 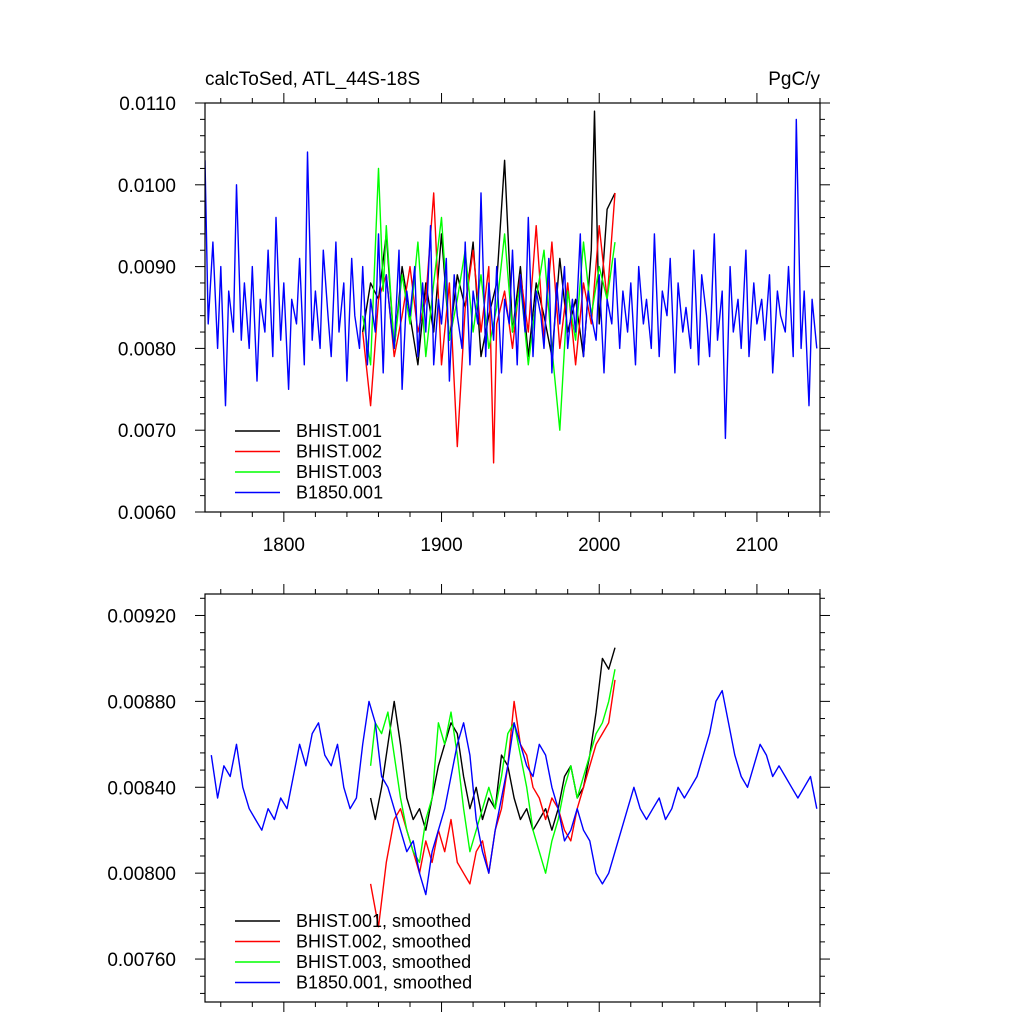 What do you see at coordinates (339, 493) in the screenshot?
I see `legend-label: B1850.001` at bounding box center [339, 493].